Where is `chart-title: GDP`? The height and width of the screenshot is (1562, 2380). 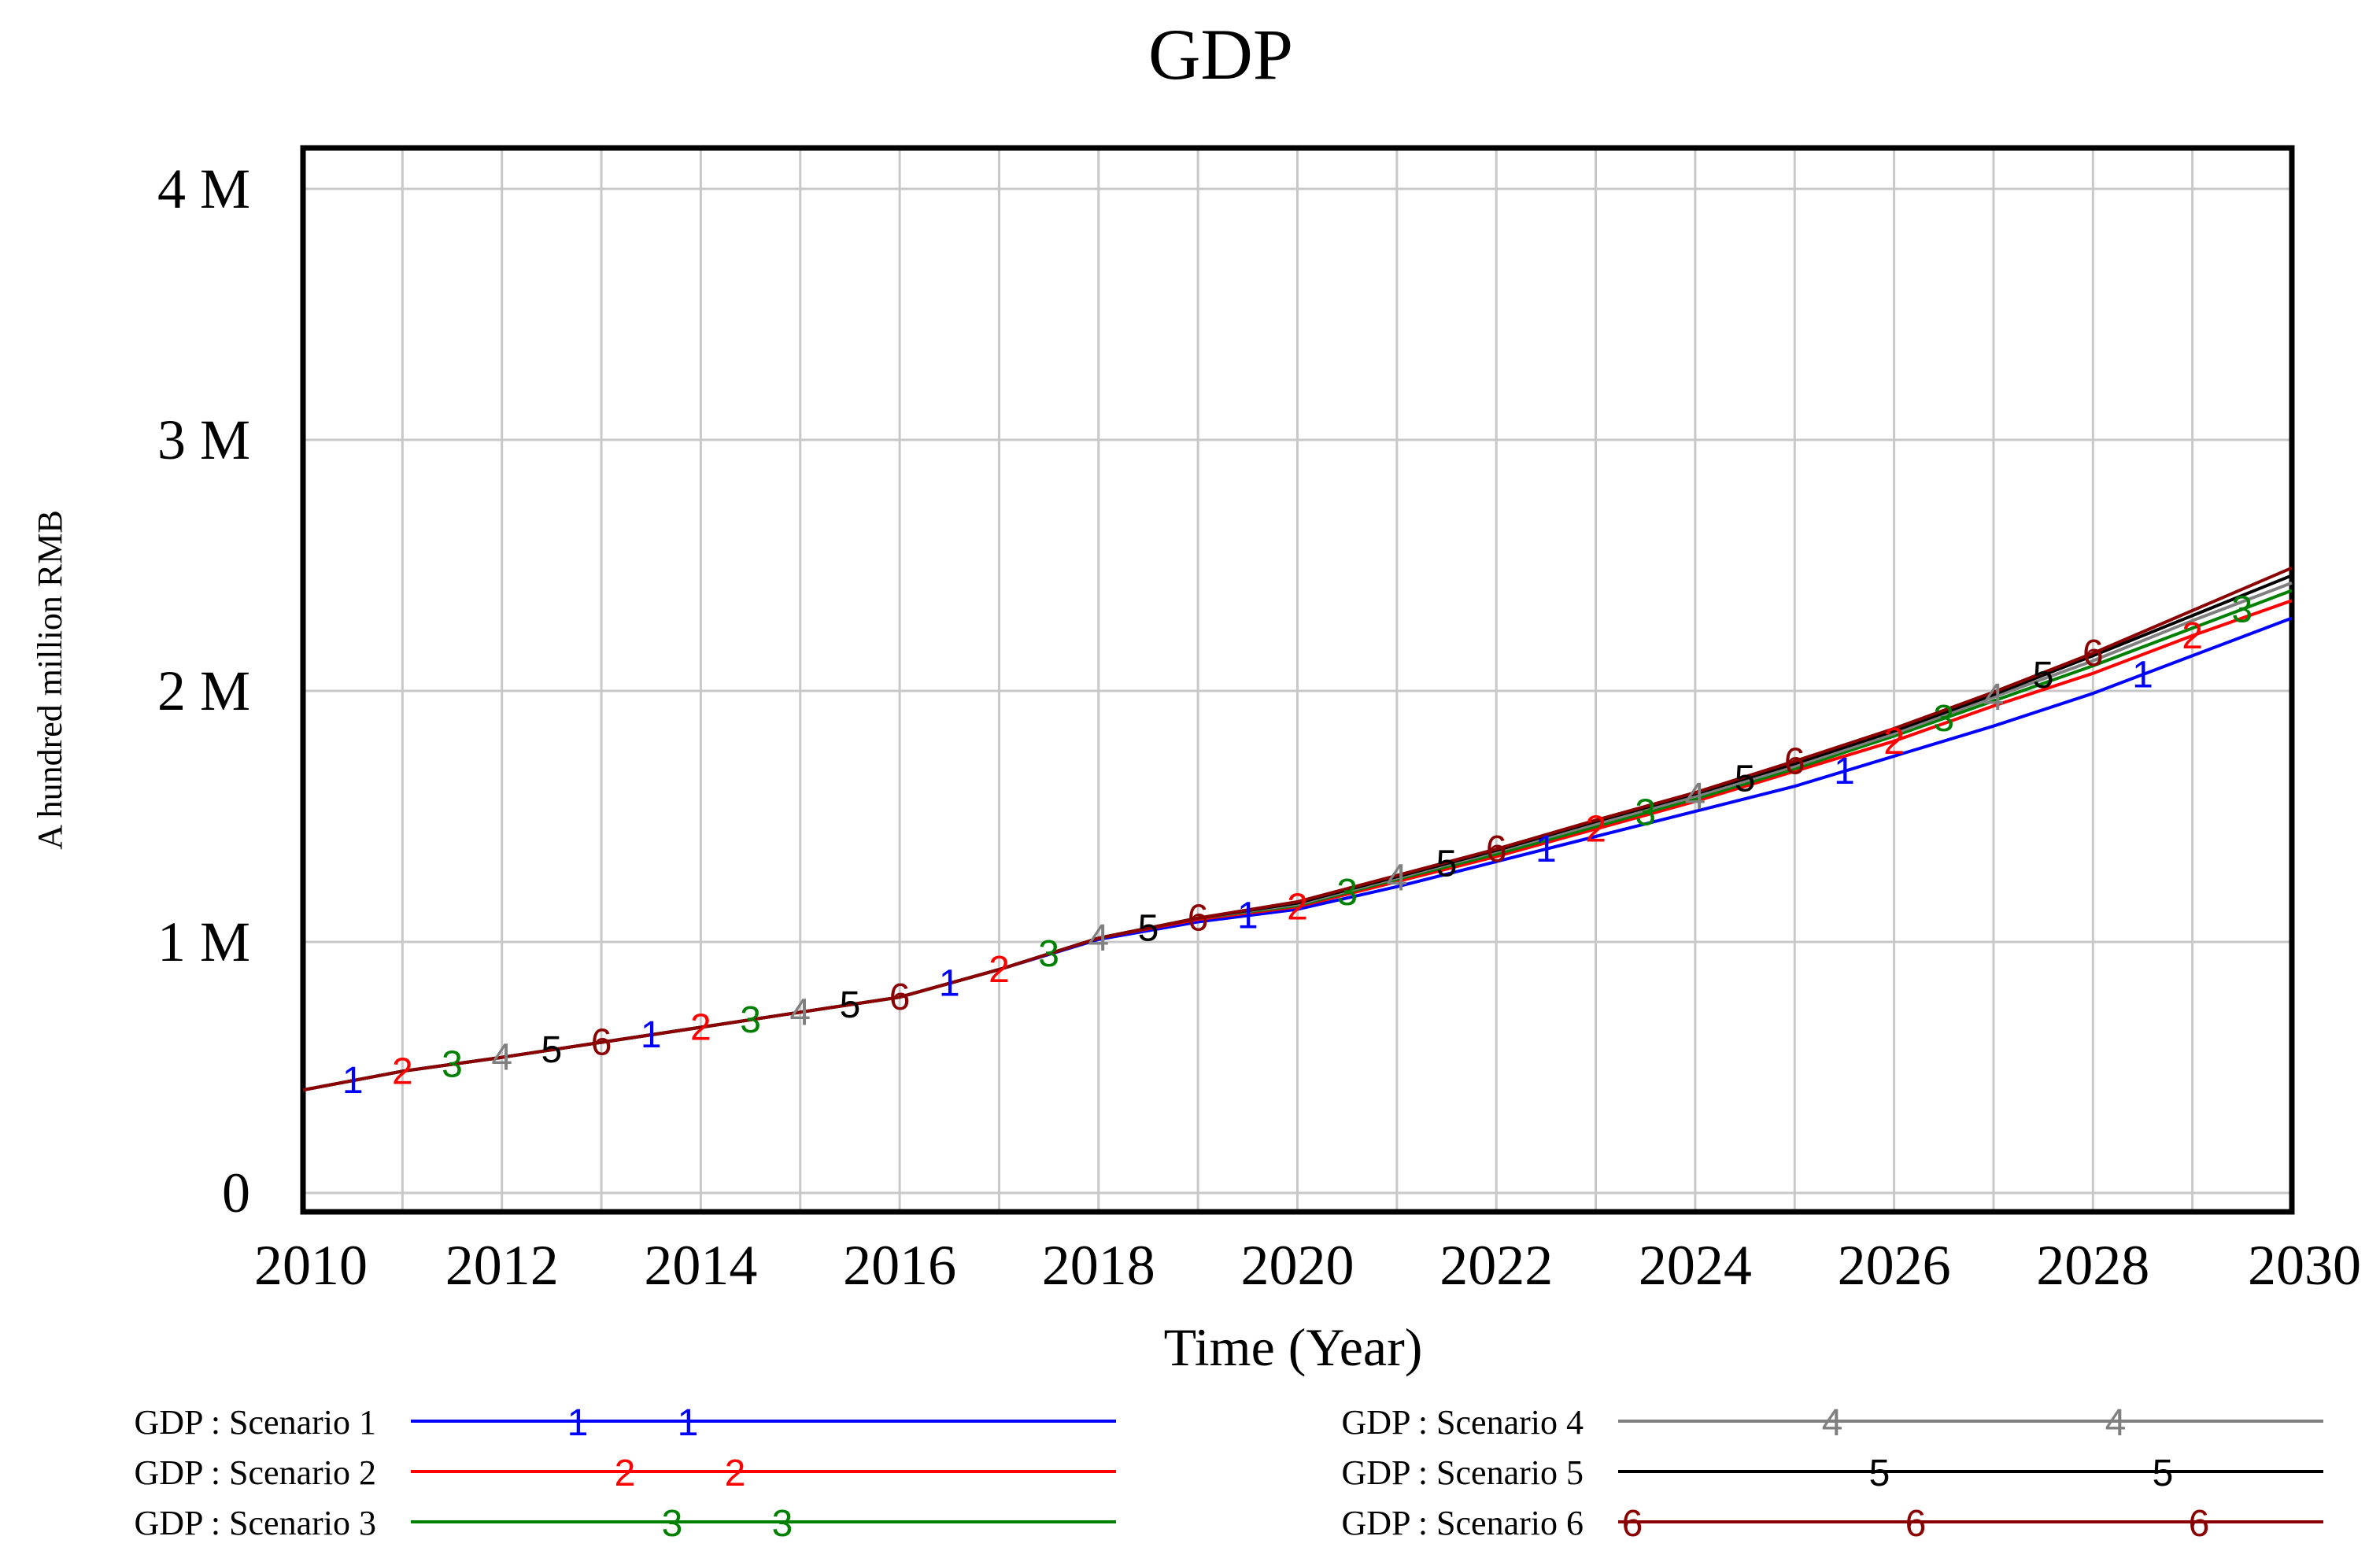 chart-title: GDP is located at coordinates (1220, 54).